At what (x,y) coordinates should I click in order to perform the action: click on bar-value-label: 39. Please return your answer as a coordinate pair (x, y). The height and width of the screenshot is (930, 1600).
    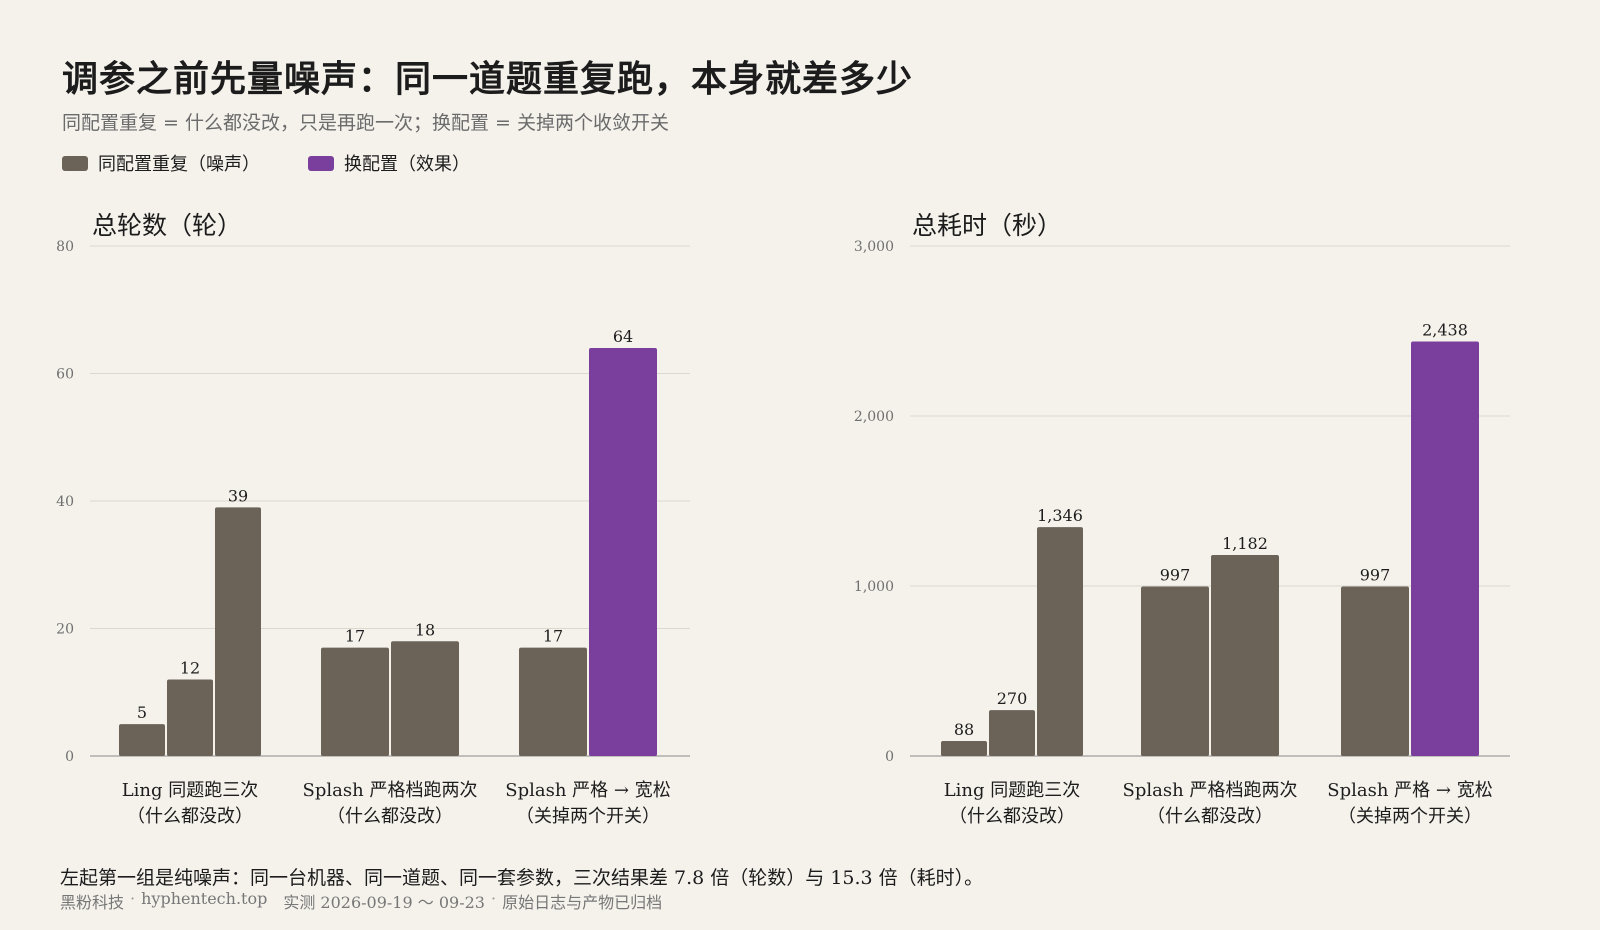
    Looking at the image, I should click on (238, 495).